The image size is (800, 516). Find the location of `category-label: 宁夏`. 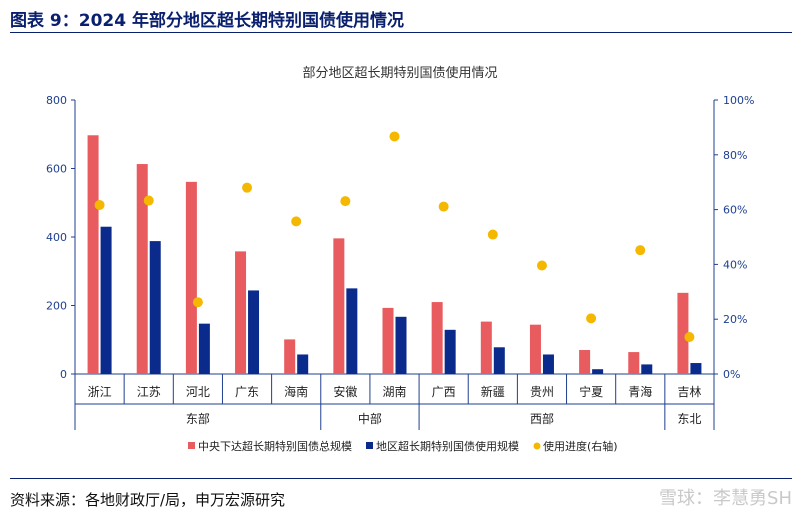

category-label: 宁夏 is located at coordinates (591, 391).